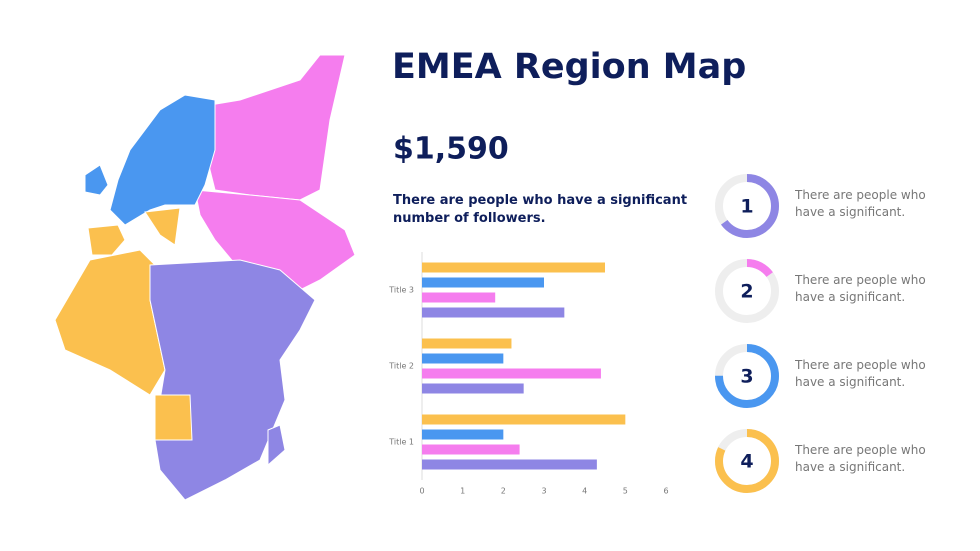  Describe the element at coordinates (276, 445) in the screenshot. I see `map-madagascar` at that location.